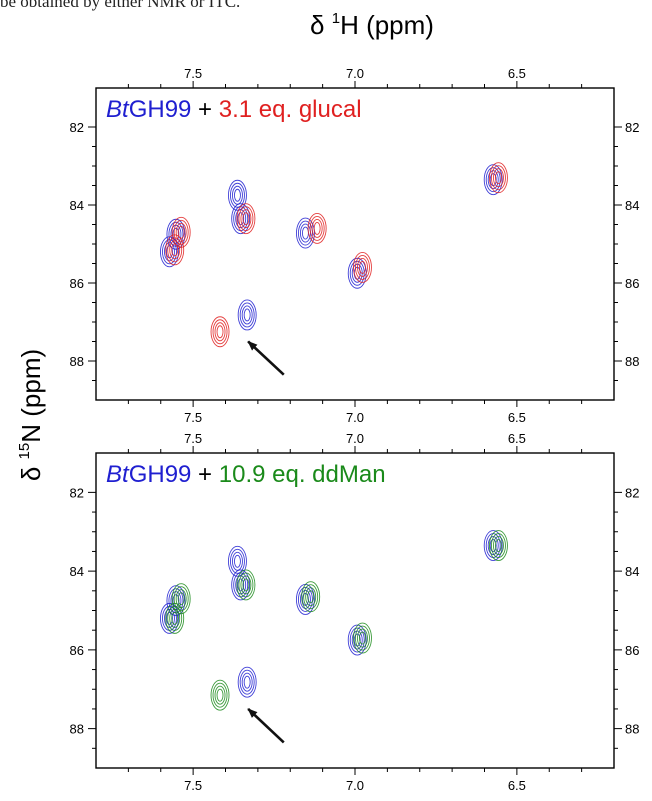  What do you see at coordinates (336, 620) in the screenshot?
I see `series-green` at bounding box center [336, 620].